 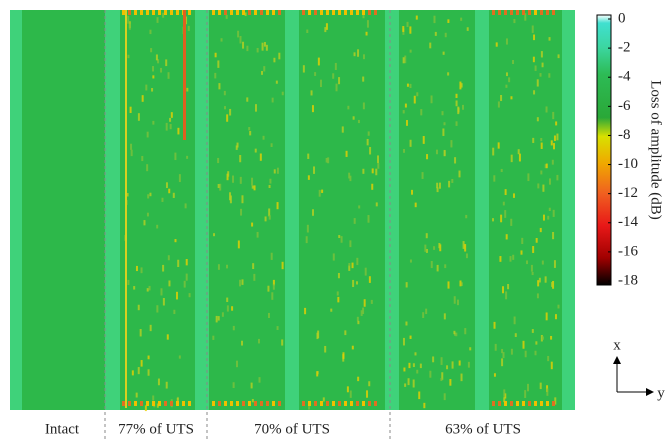 What do you see at coordinates (604, 150) in the screenshot?
I see `colorbar` at bounding box center [604, 150].